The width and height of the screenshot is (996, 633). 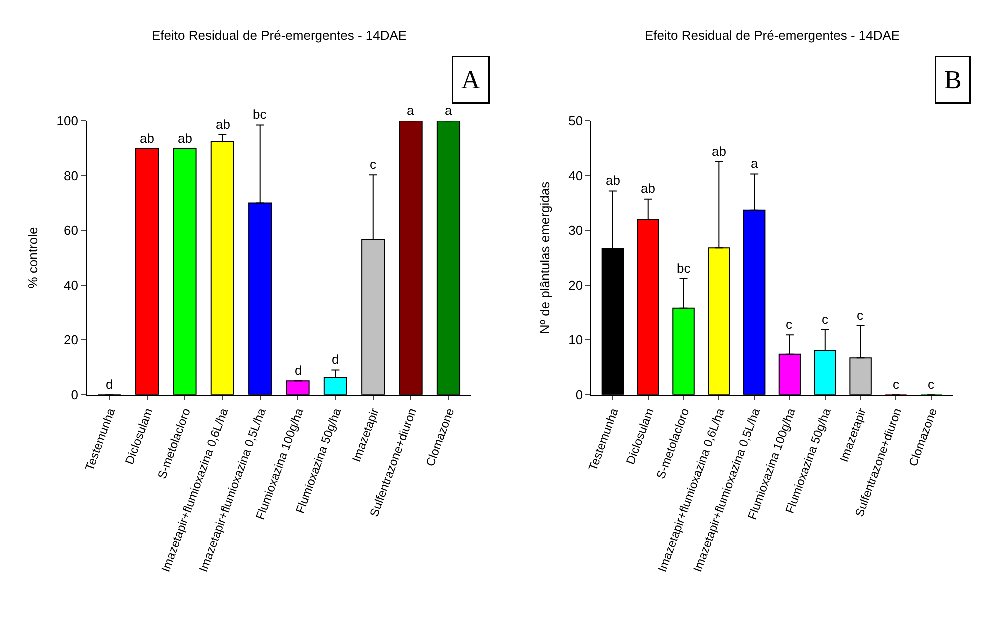 I want to click on y-tick-label: 80, so click(x=71, y=176).